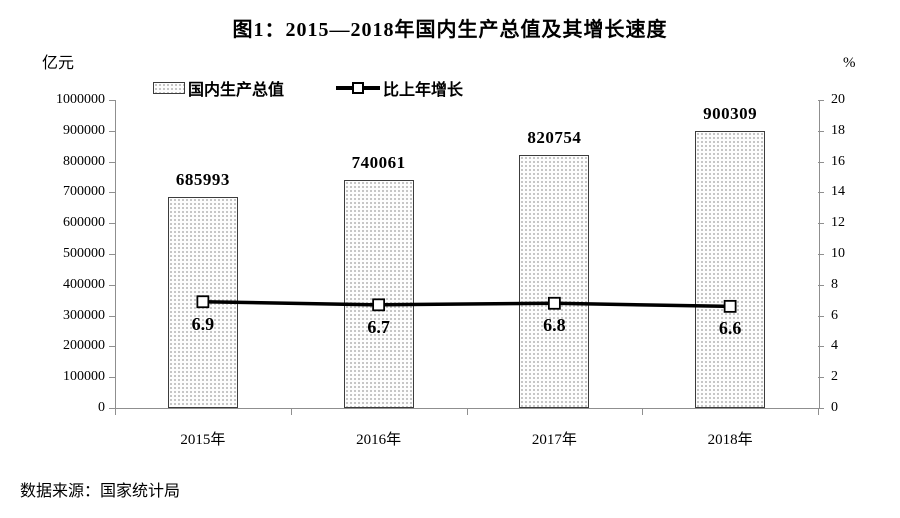 This screenshot has width=900, height=518. What do you see at coordinates (84, 223) in the screenshot?
I see `left-axis-tick-label: 600000` at bounding box center [84, 223].